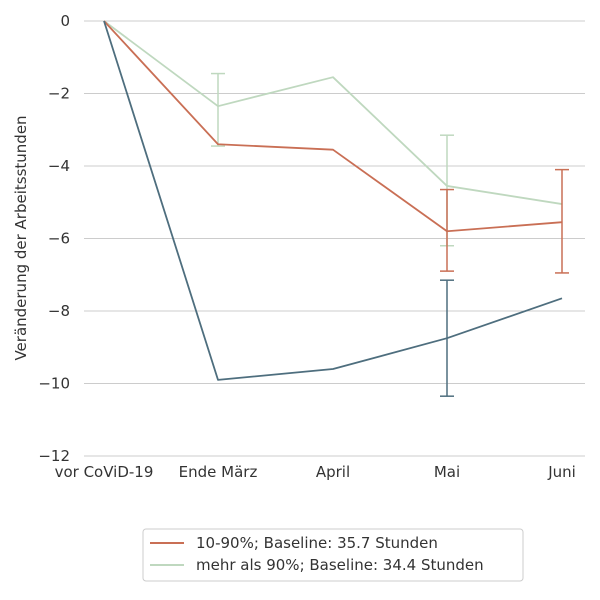 The height and width of the screenshot is (600, 600). What do you see at coordinates (447, 472) in the screenshot?
I see `x-tick-label: Mai` at bounding box center [447, 472].